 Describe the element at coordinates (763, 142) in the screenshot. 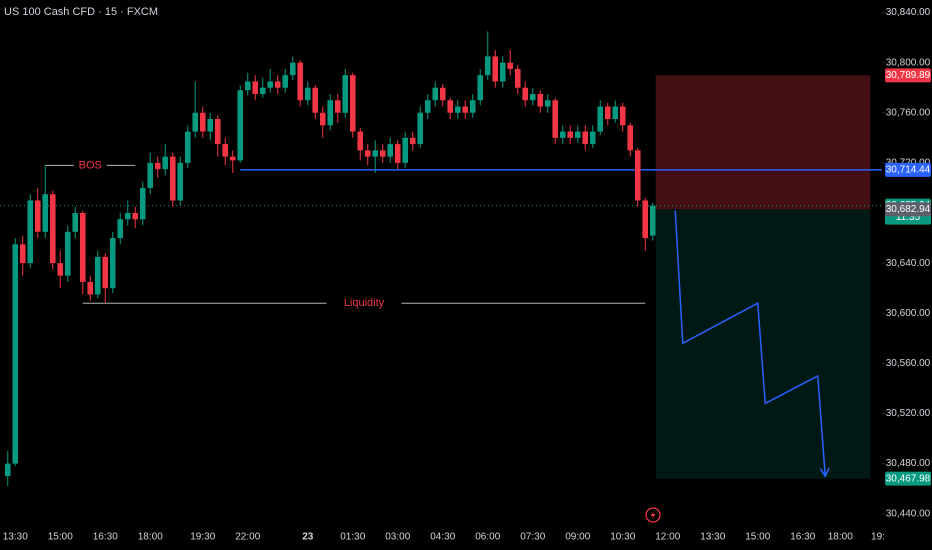

I see `stop-zone` at that location.